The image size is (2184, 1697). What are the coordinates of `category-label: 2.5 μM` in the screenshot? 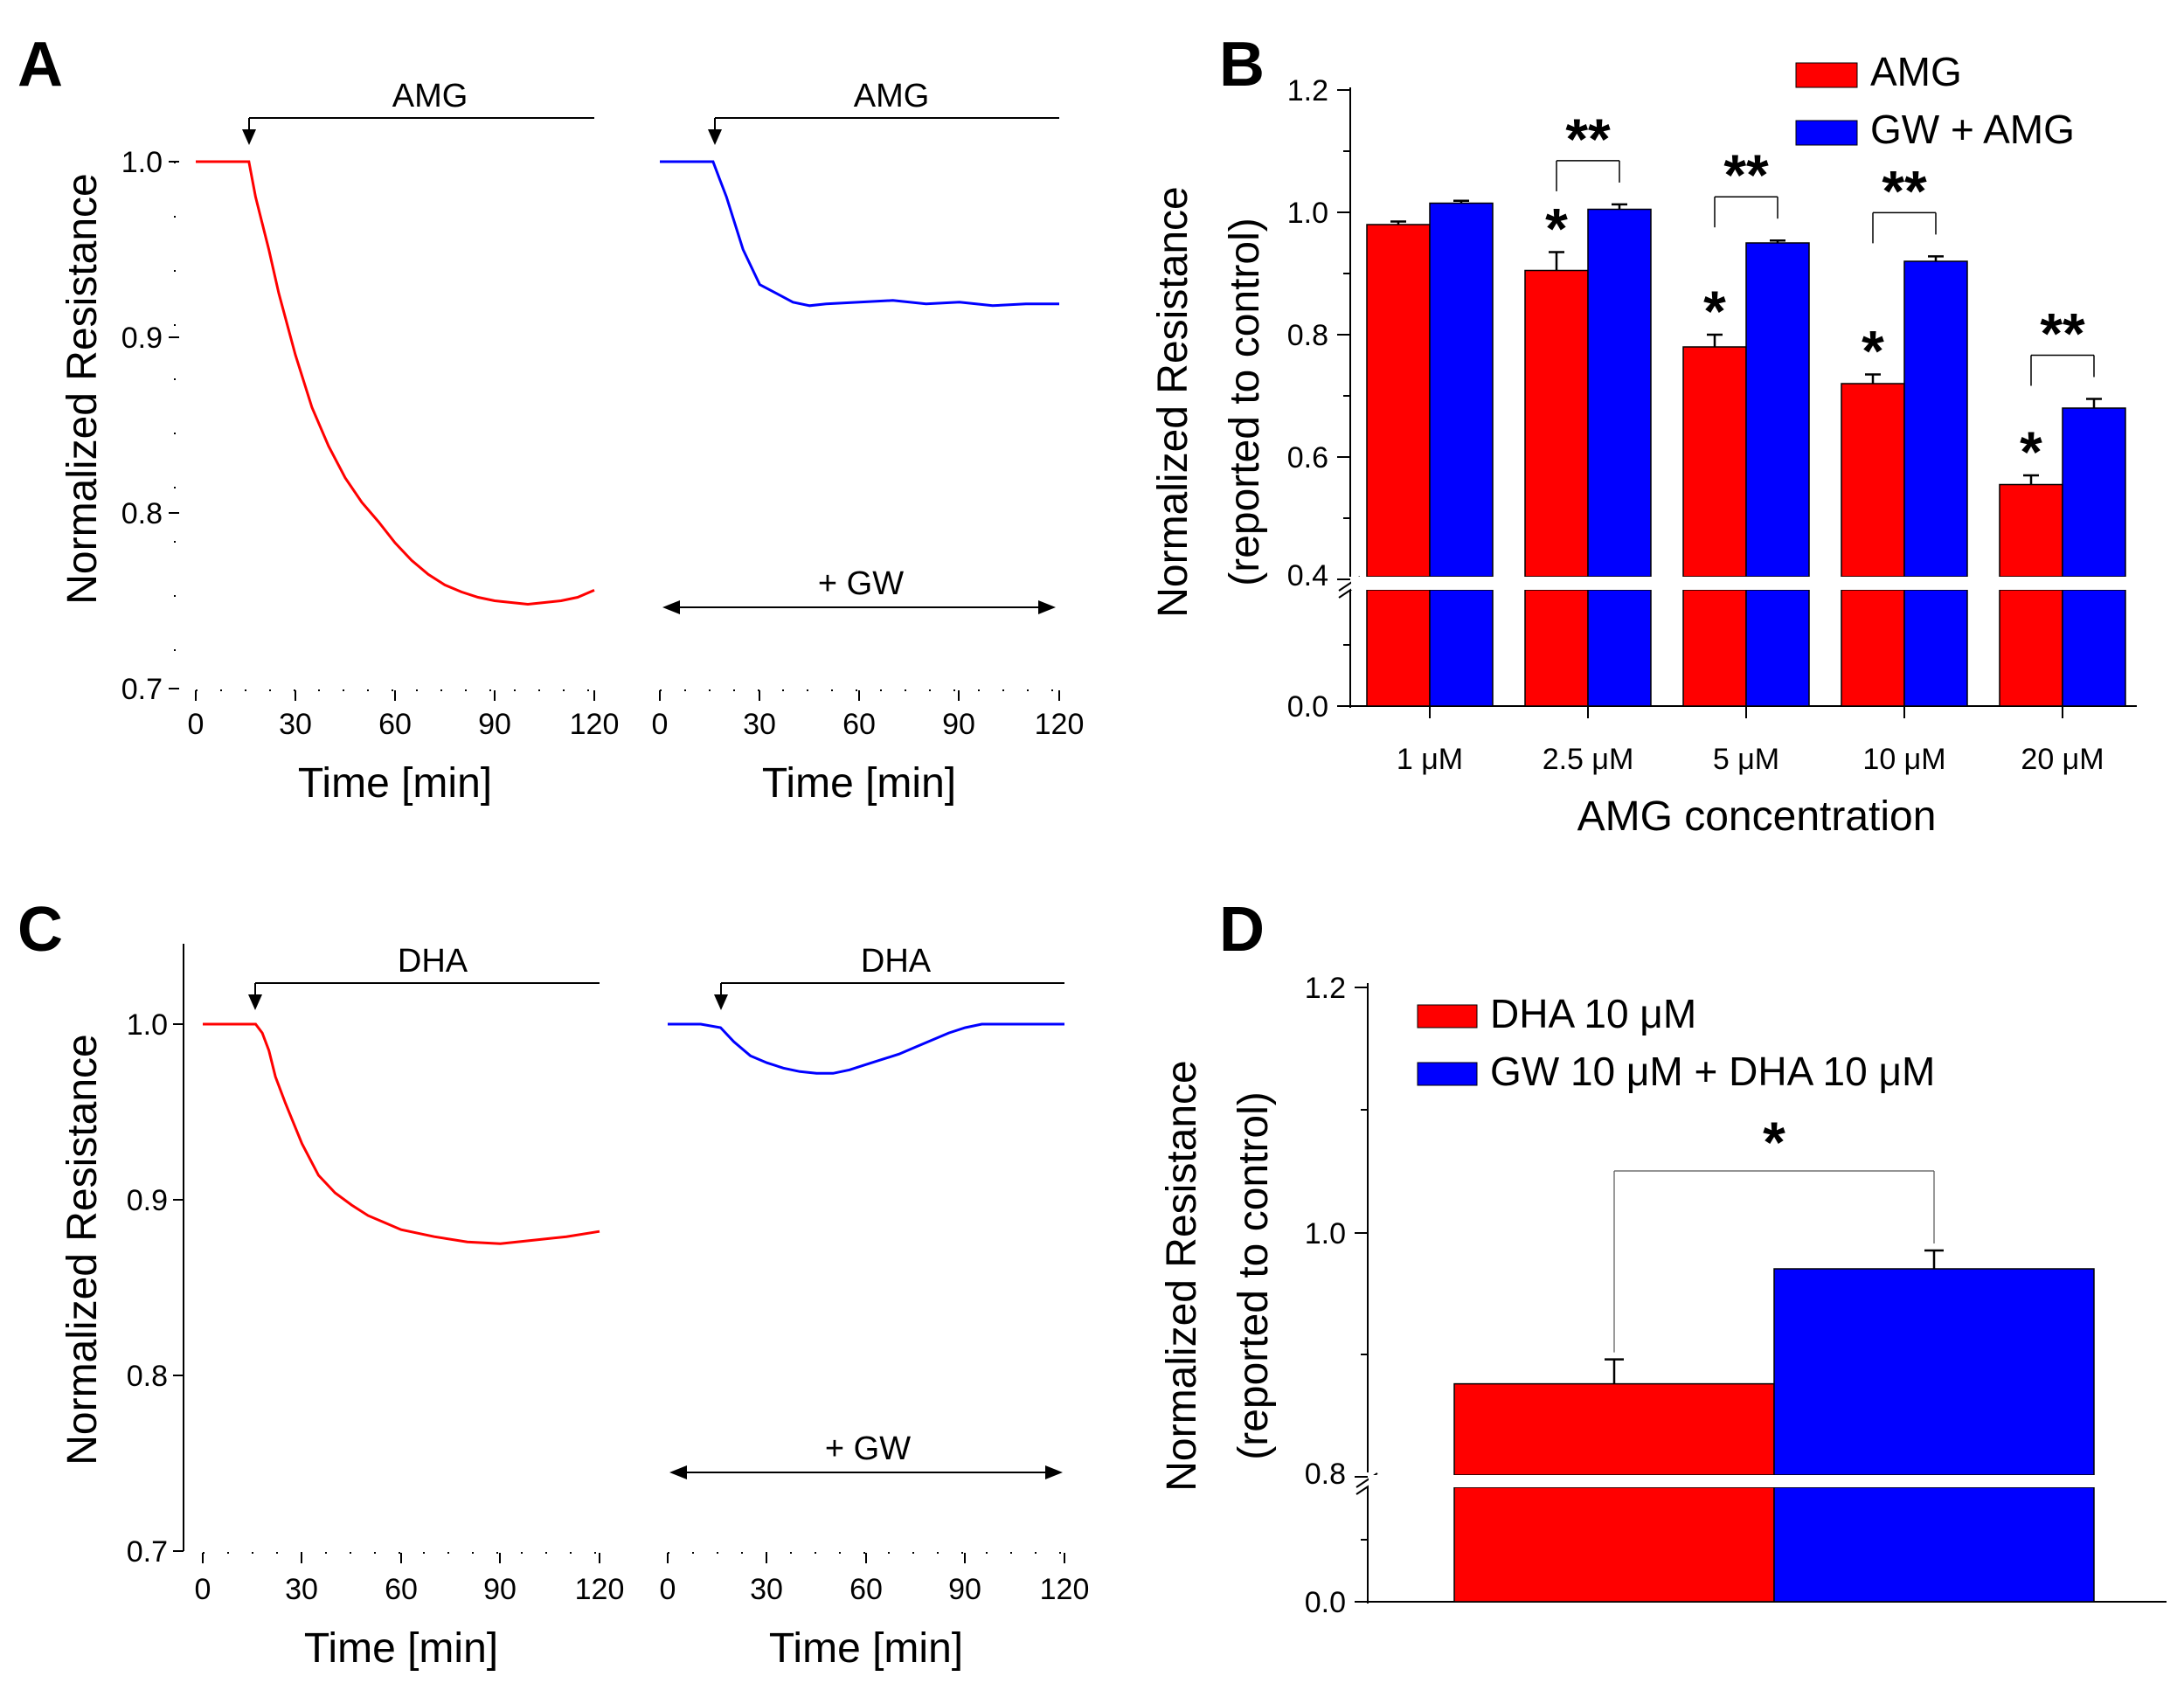 It's located at (1588, 760).